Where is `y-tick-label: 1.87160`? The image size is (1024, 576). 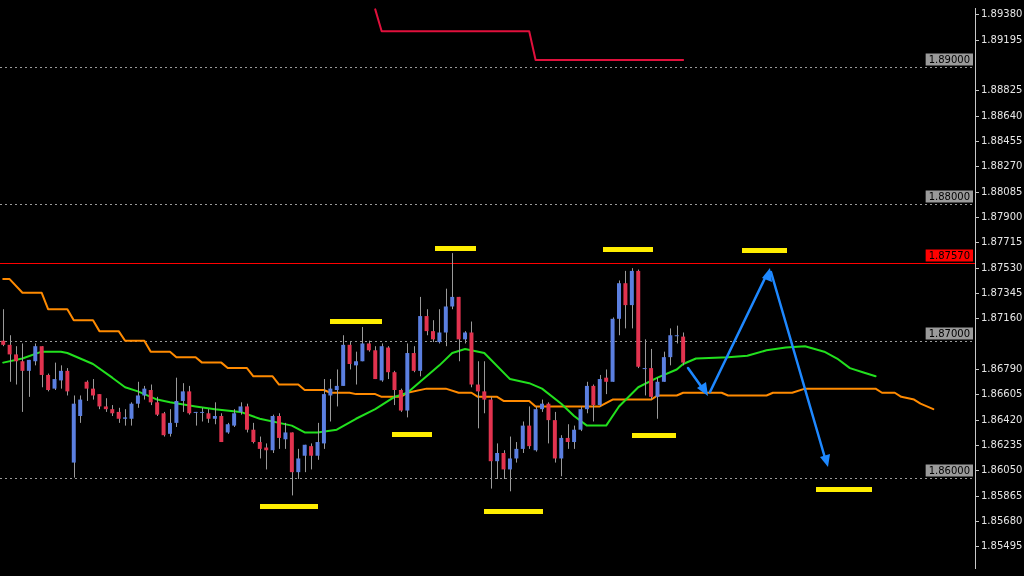
y-tick-label: 1.87160 is located at coordinates (1002, 318).